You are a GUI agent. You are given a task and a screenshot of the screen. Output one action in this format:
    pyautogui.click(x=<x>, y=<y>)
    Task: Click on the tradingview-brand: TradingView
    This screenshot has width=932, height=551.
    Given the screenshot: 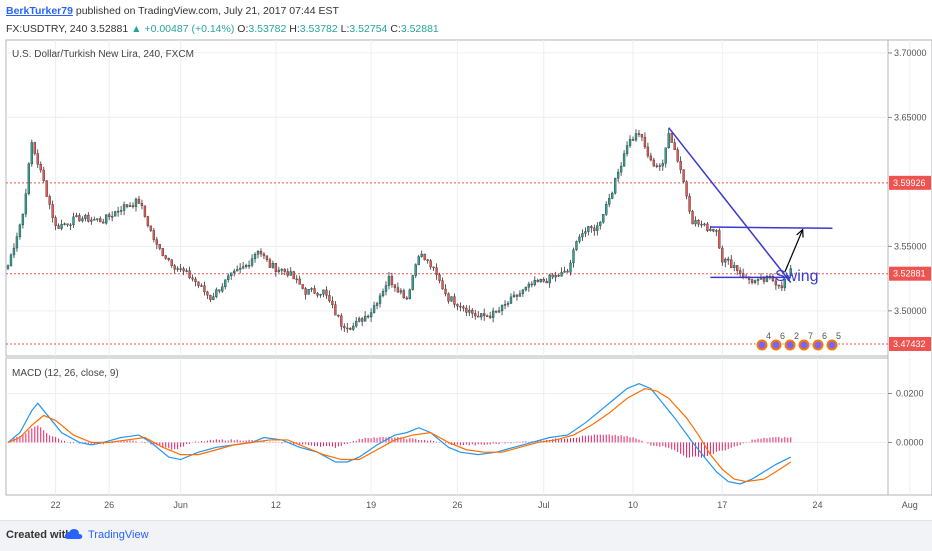 What is the action you would take?
    pyautogui.click(x=118, y=535)
    